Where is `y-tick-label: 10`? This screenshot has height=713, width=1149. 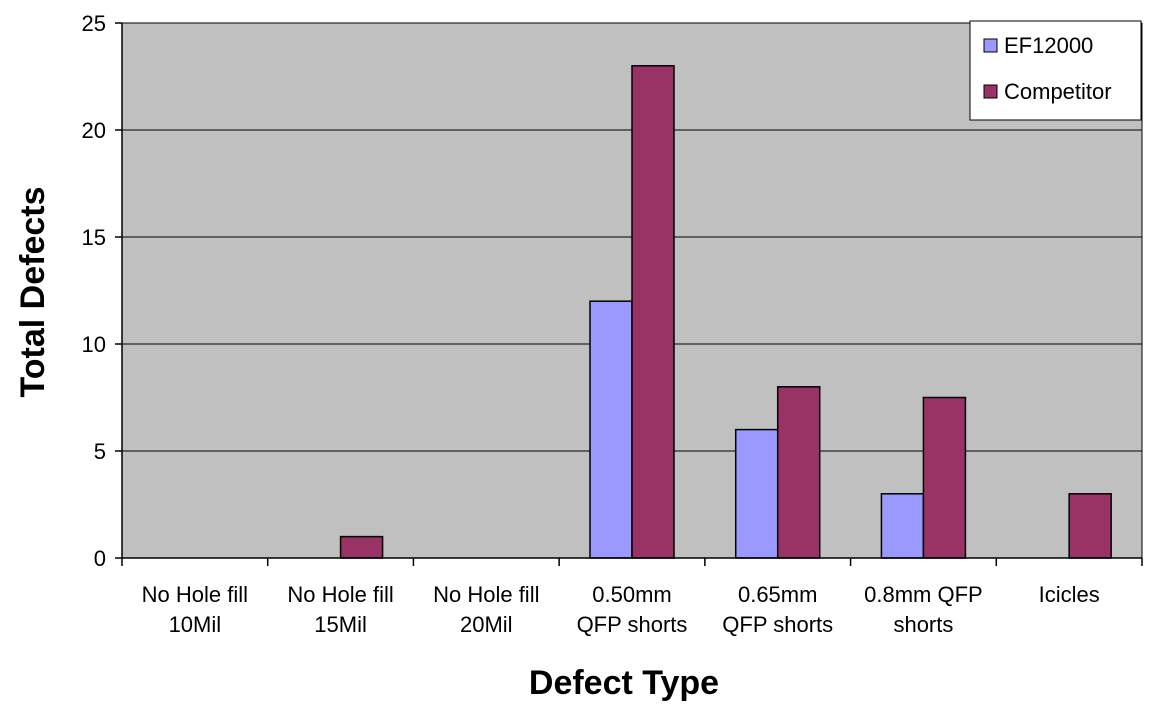 y-tick-label: 10 is located at coordinates (94, 344).